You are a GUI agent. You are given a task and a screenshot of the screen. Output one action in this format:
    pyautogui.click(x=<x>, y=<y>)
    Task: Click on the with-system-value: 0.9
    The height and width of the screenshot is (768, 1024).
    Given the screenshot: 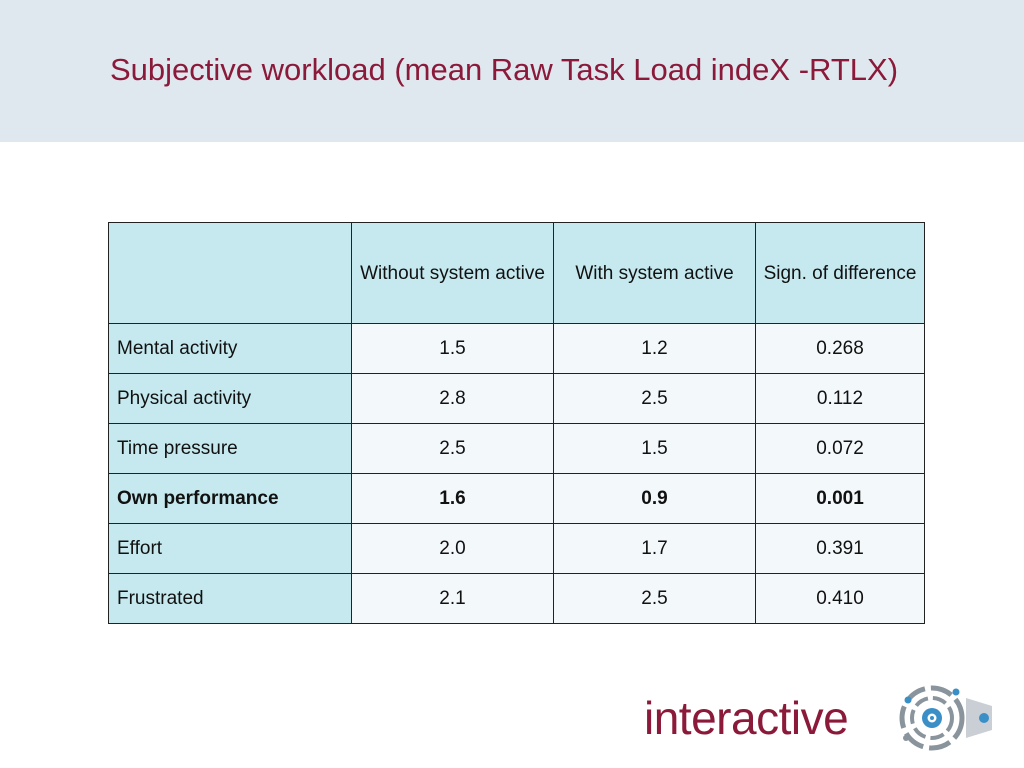 What is the action you would take?
    pyautogui.click(x=654, y=498)
    